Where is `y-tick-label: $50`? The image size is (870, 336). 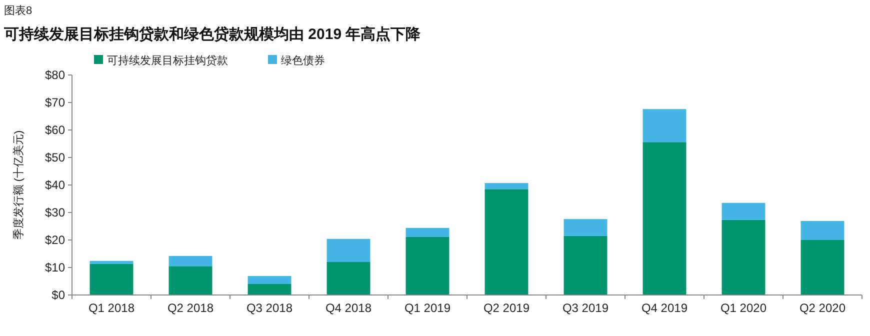
y-tick-label: $50 is located at coordinates (55, 157).